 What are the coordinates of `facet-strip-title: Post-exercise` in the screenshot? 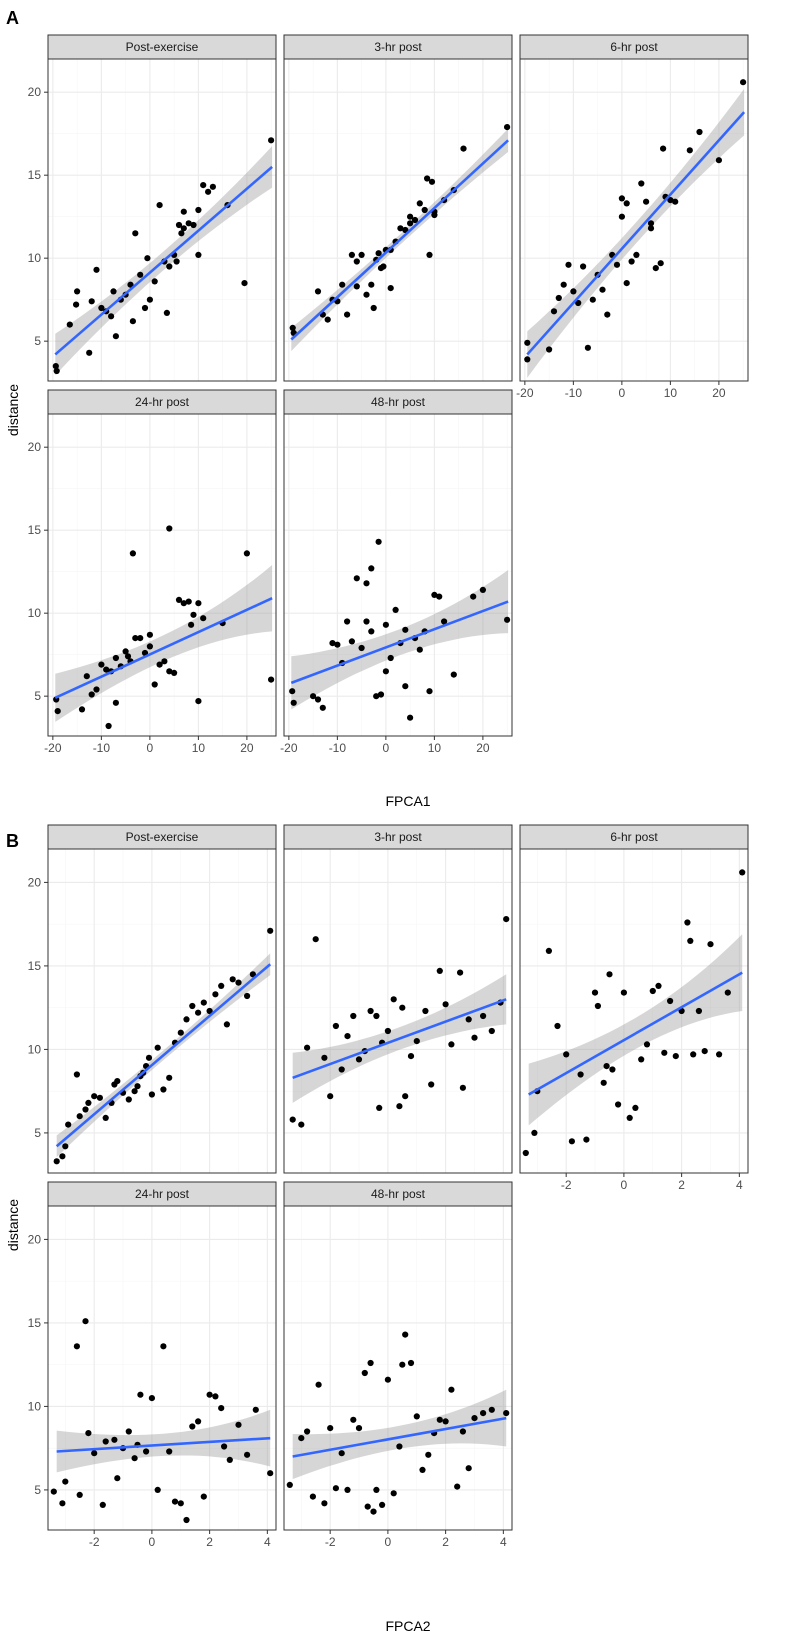 It's located at (162, 837).